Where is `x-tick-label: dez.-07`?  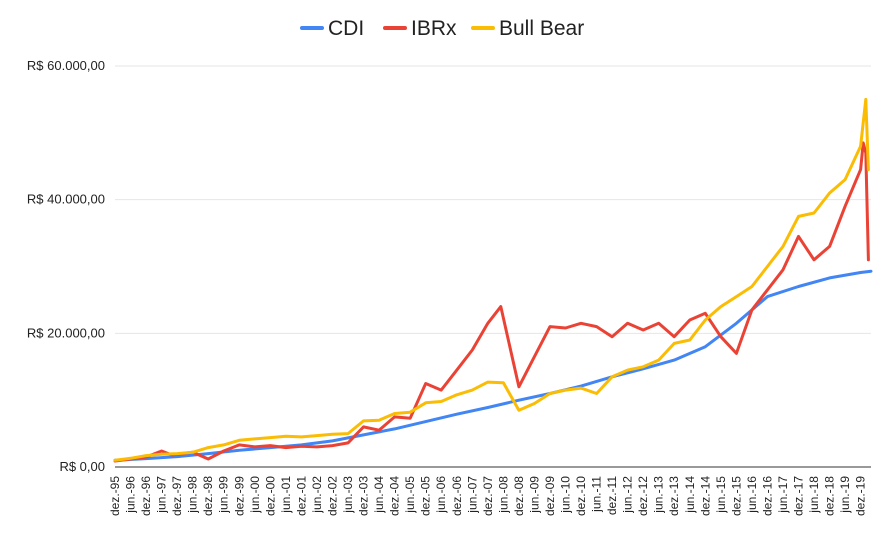
x-tick-label: dez.-07 is located at coordinates (488, 496).